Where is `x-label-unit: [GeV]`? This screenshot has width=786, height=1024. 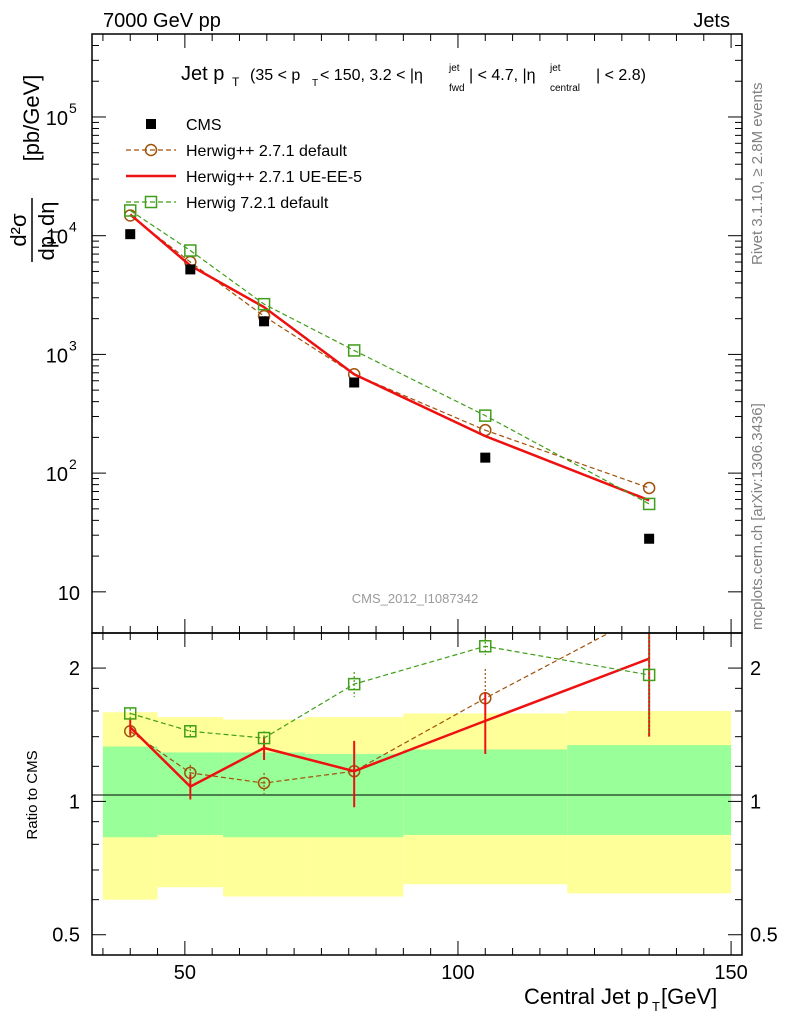
x-label-unit: [GeV] is located at coordinates (689, 996).